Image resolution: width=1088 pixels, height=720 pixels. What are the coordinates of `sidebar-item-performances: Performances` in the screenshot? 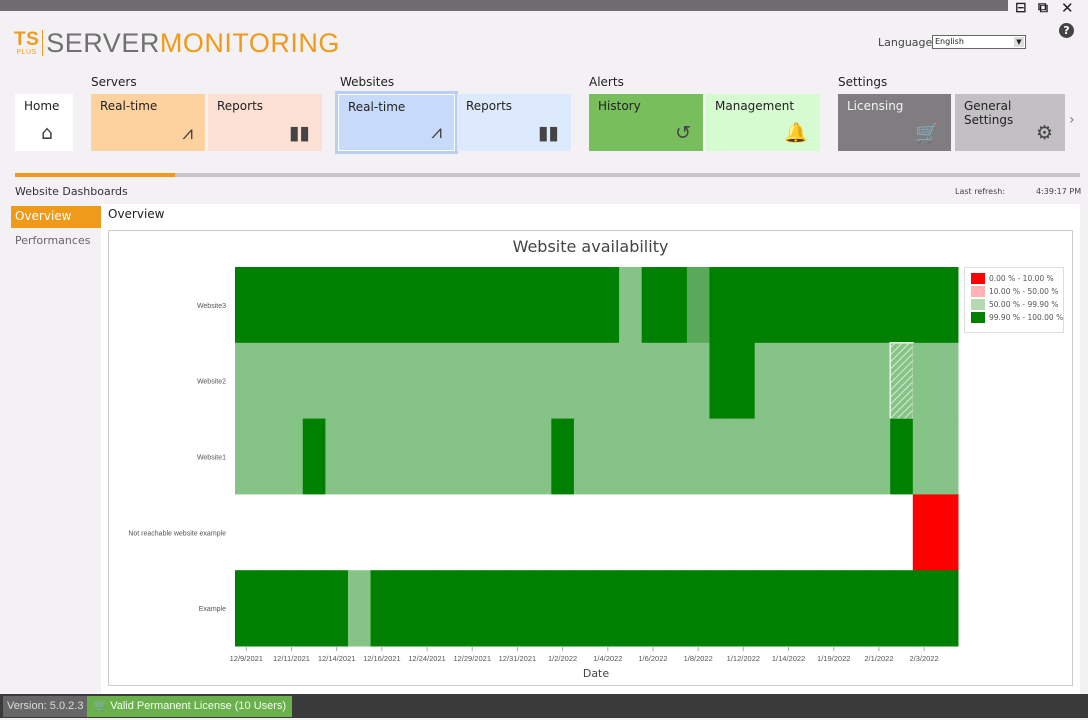 It's located at (53, 240).